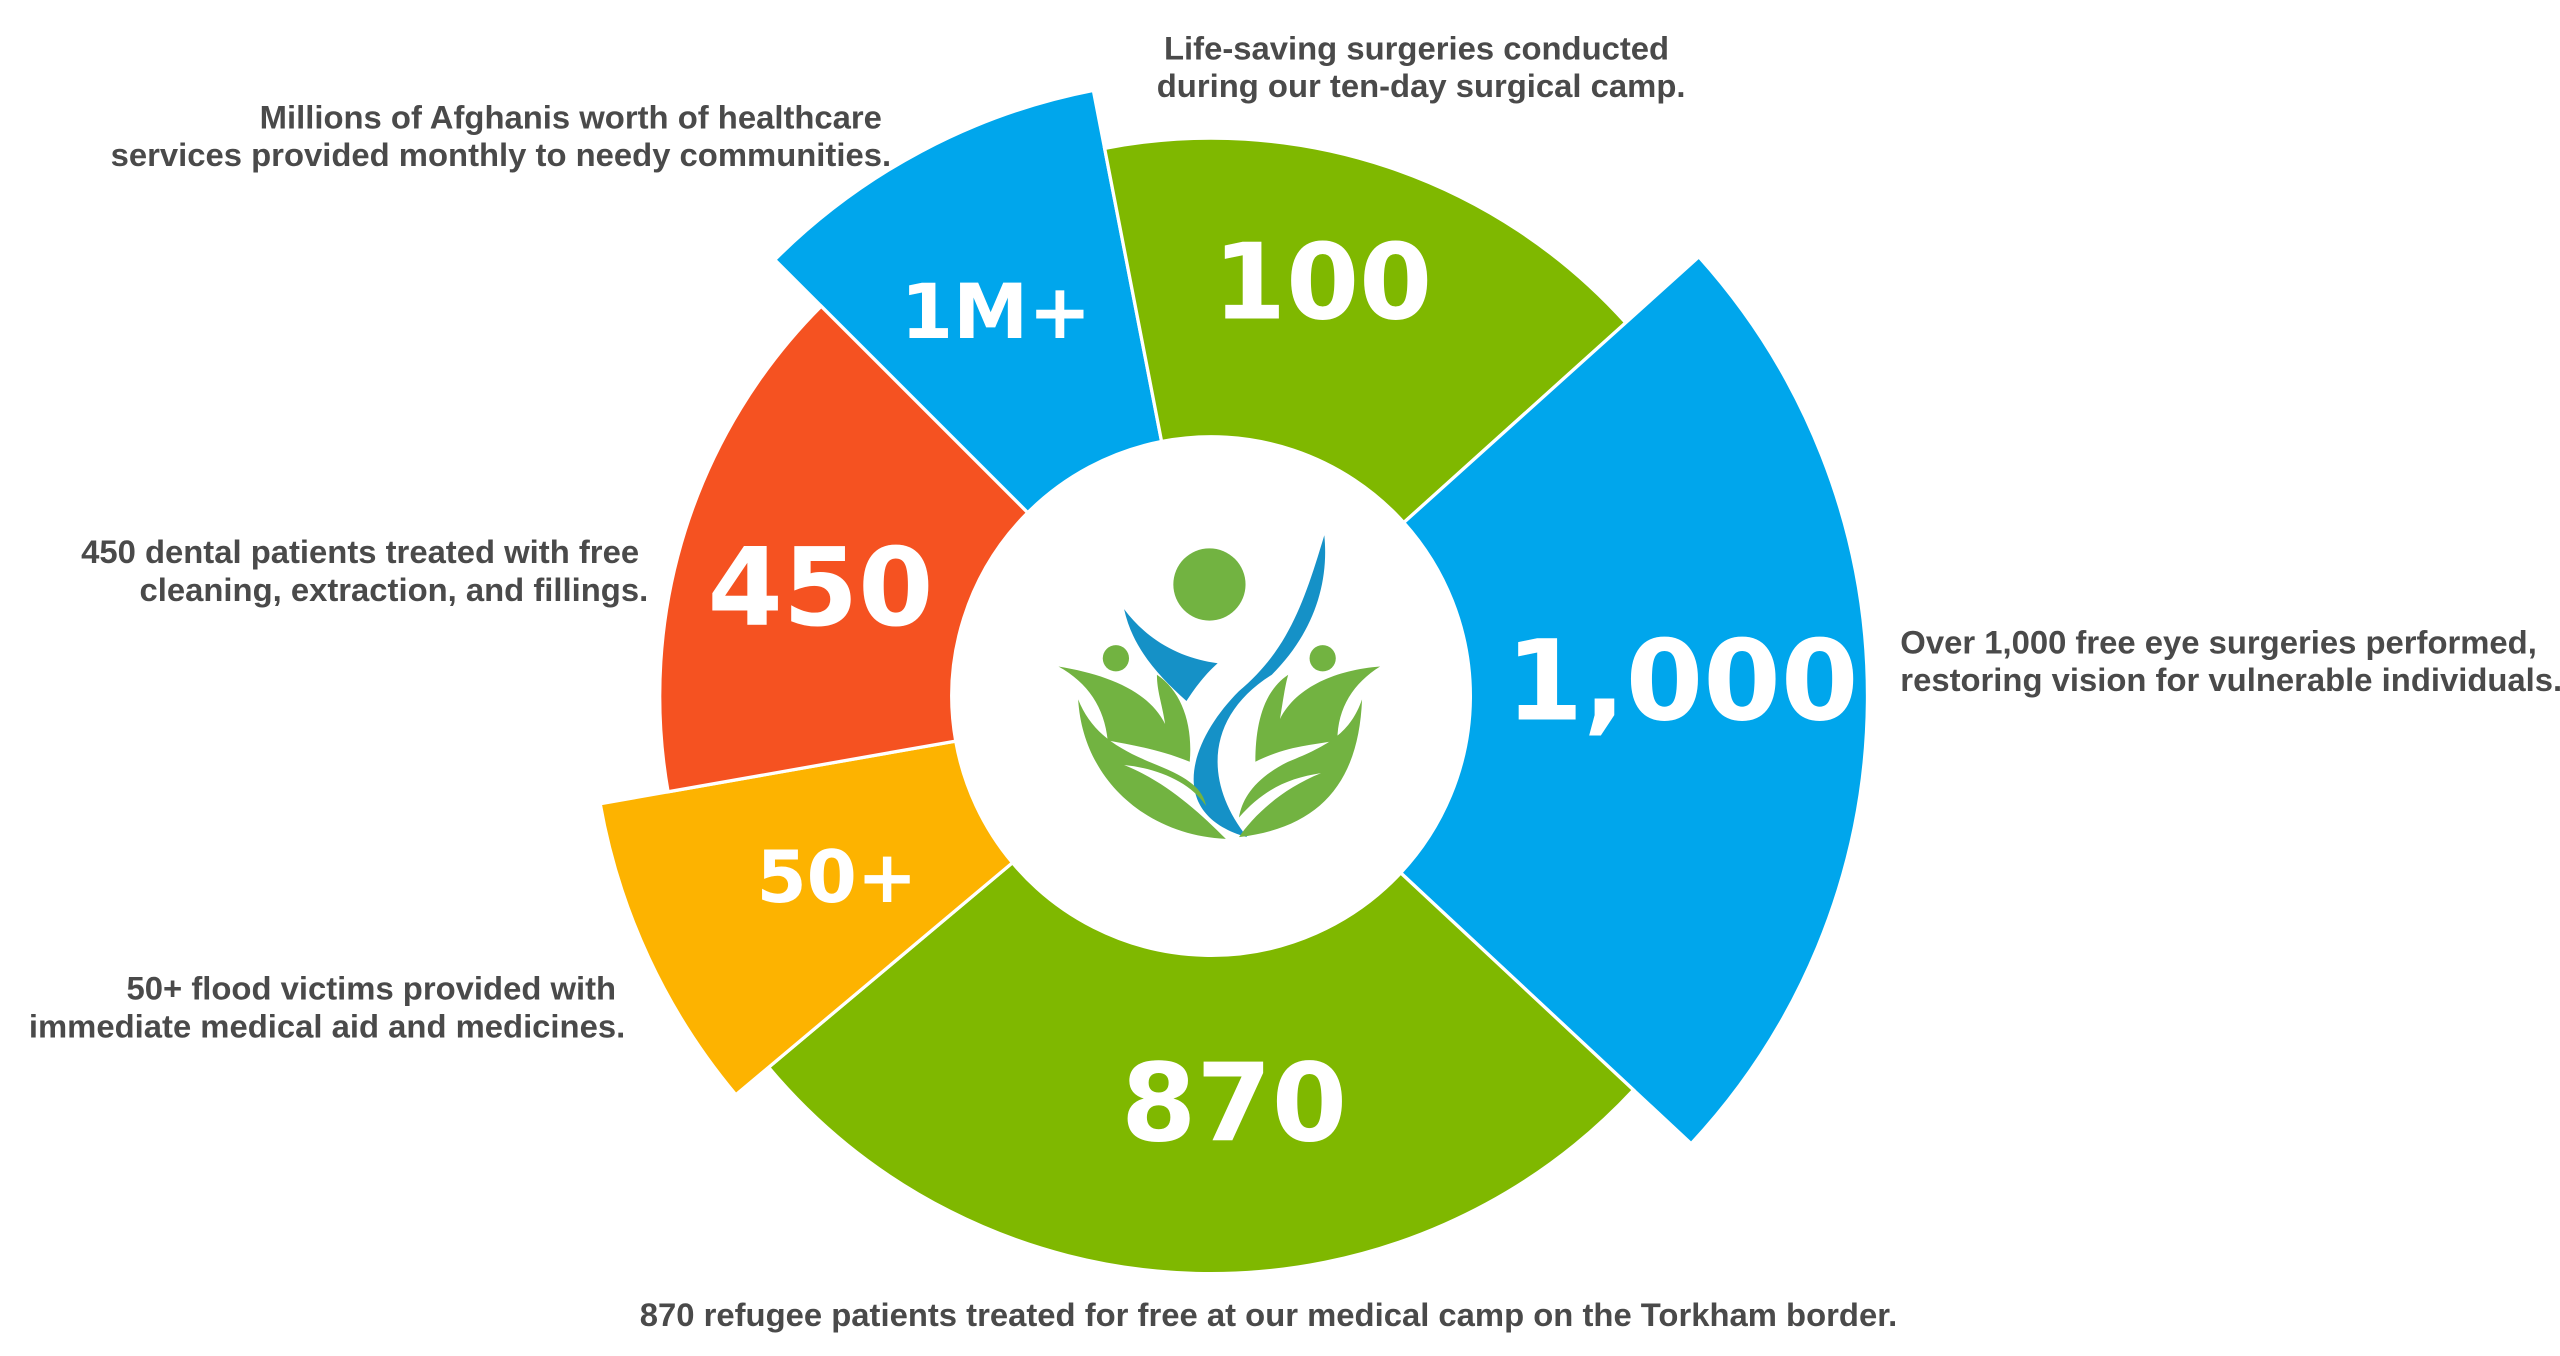 The image size is (2560, 1356). I want to click on value-label-100: 100, so click(1322, 283).